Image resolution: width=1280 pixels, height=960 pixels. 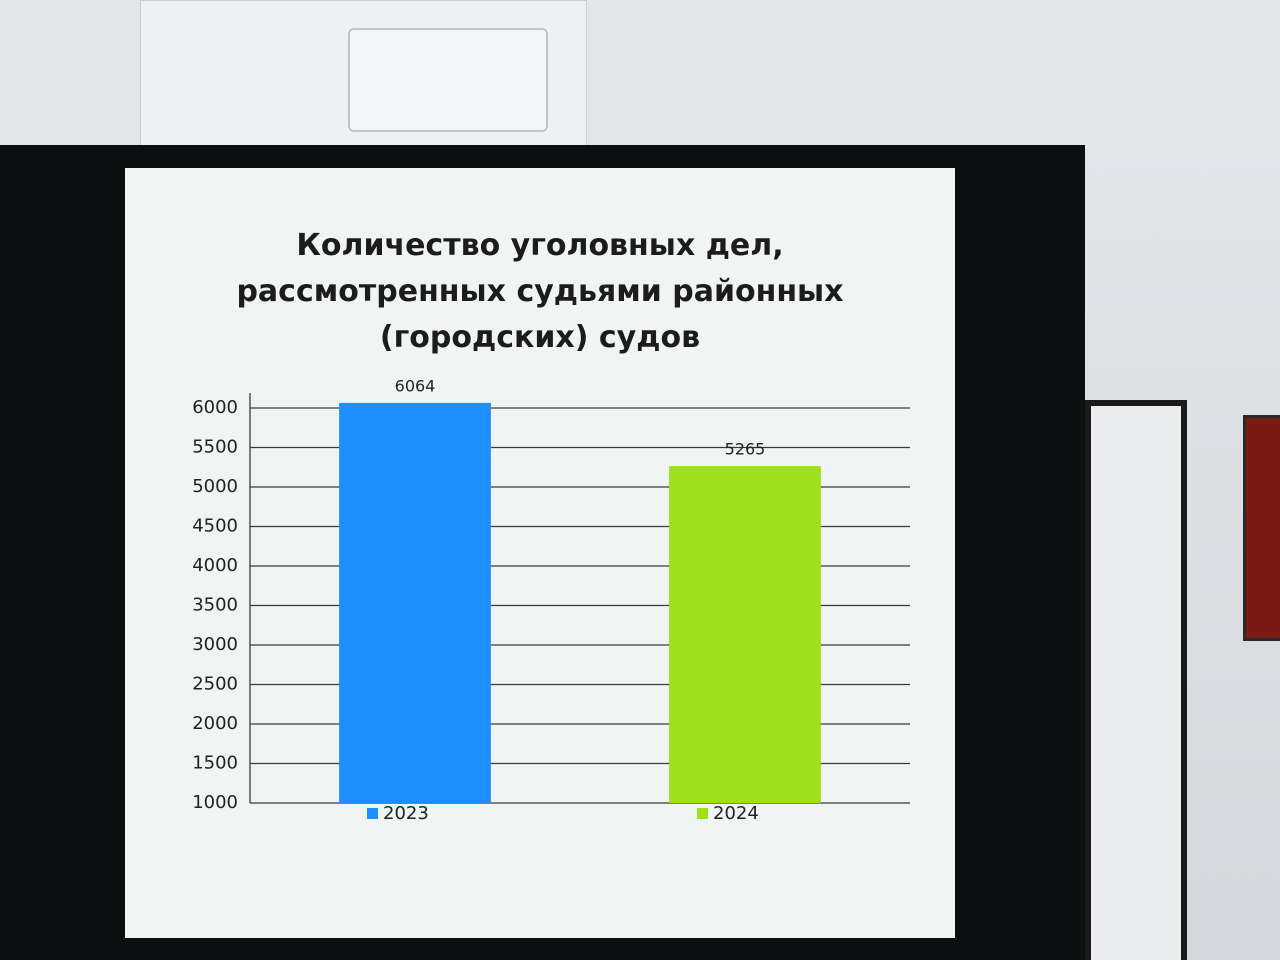 I want to click on y-tick-label: 3000, so click(x=215, y=644).